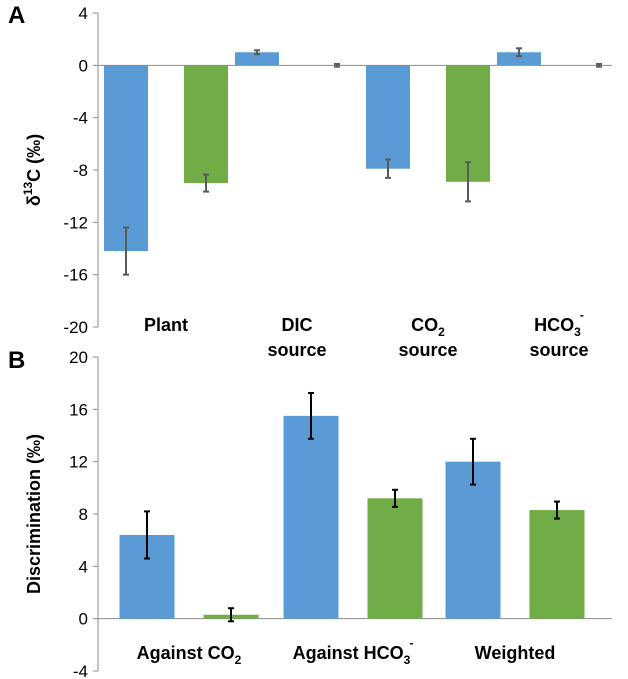 This screenshot has height=679, width=628. I want to click on y-axis-title: Discrimination (‰), so click(34, 514).